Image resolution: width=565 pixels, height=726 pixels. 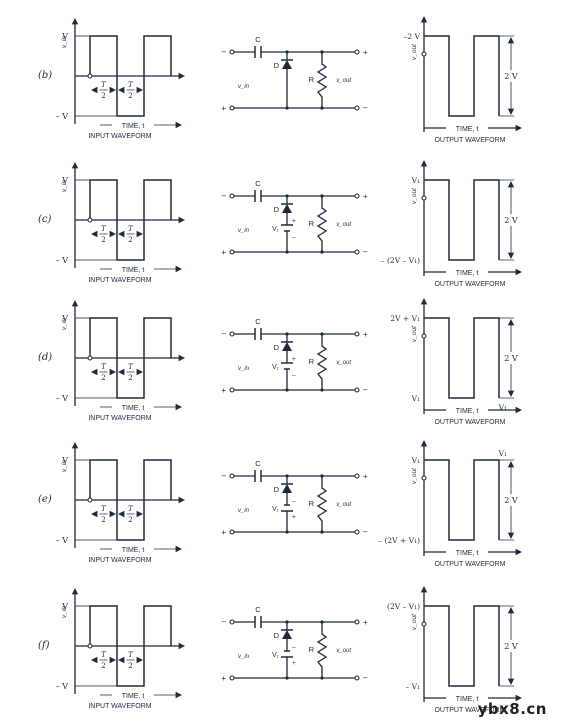 What do you see at coordinates (399, 540) in the screenshot?
I see `output-bottom-label: – (2V + V₁)` at bounding box center [399, 540].